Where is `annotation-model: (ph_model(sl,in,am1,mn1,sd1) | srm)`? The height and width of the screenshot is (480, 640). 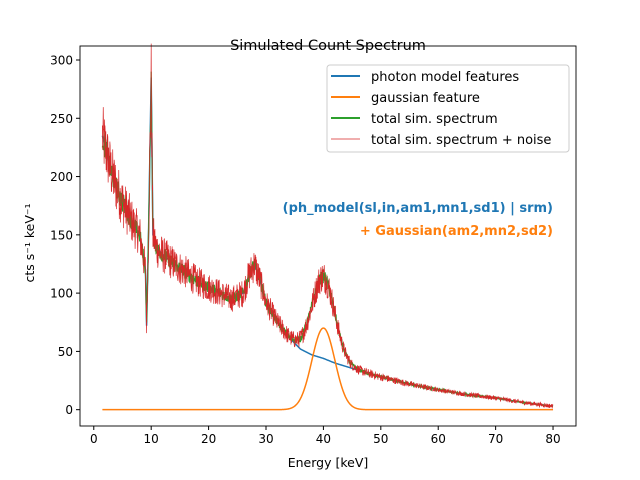
annotation-model: (ph_model(sl,in,am1,mn1,sd1) | srm) is located at coordinates (418, 208).